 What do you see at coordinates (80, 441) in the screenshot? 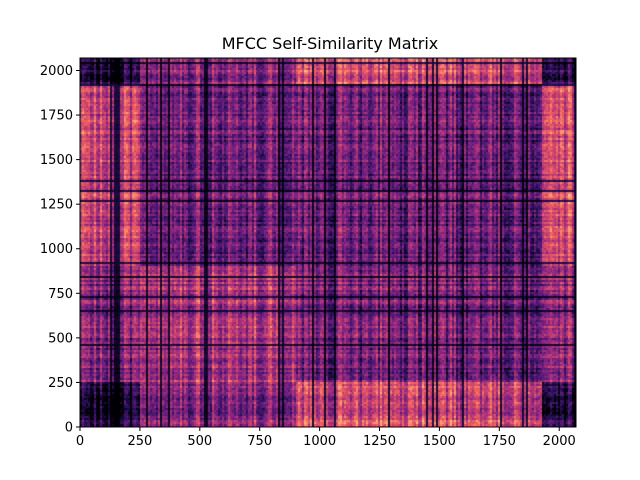
I see `x-tick-label: 0` at bounding box center [80, 441].